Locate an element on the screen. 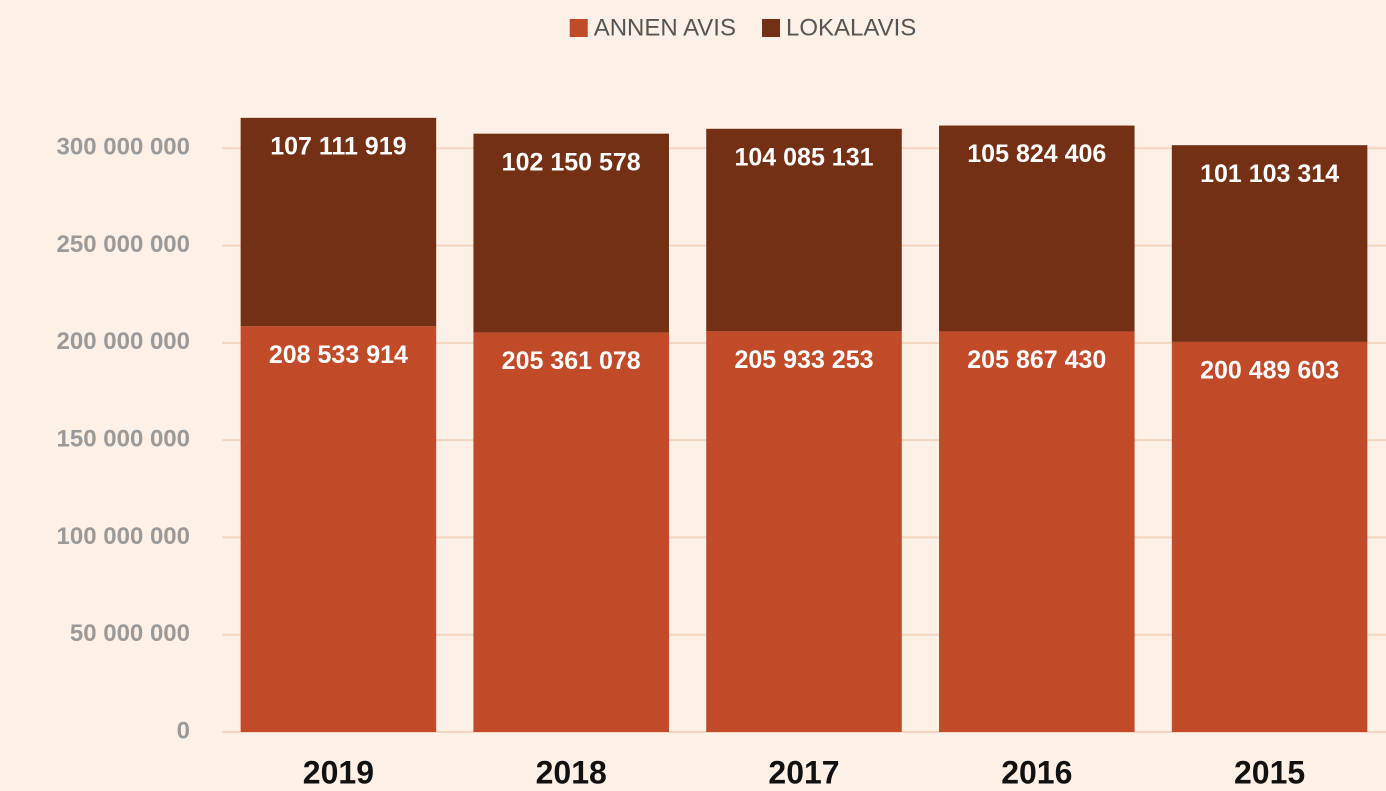 This screenshot has width=1386, height=791. y-tick-label: 100 000 000 is located at coordinates (123, 536).